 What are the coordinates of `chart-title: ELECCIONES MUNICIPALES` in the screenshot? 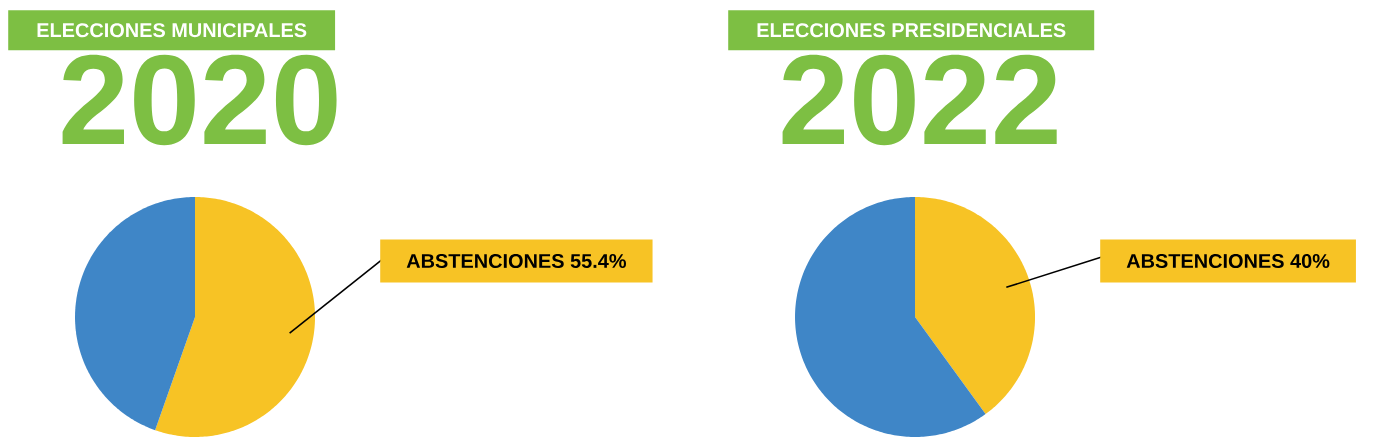 It's located at (172, 30).